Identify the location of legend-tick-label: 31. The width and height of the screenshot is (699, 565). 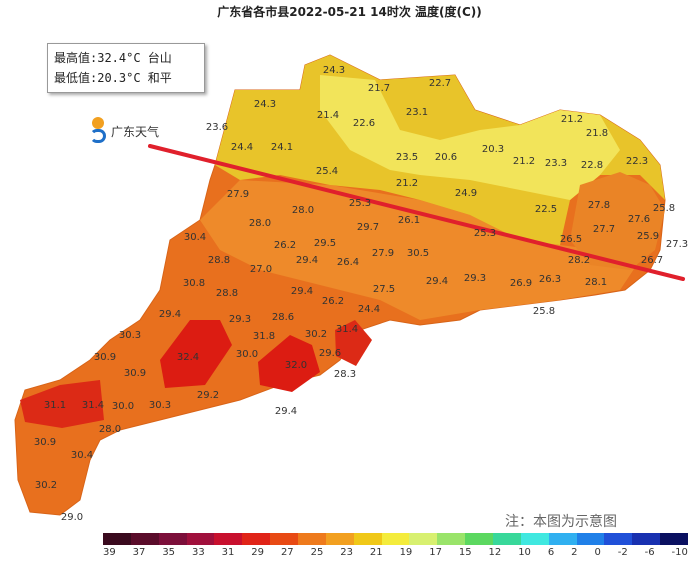
(228, 552).